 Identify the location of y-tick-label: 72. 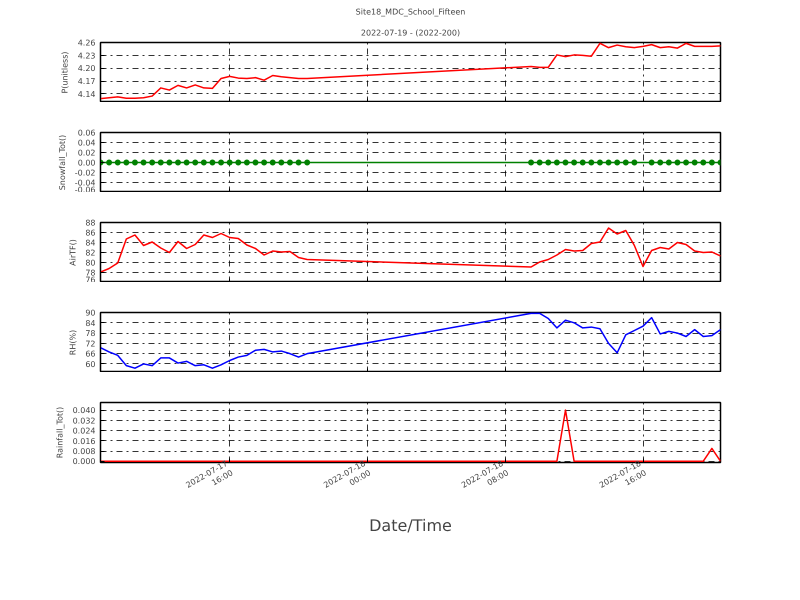
(90, 343).